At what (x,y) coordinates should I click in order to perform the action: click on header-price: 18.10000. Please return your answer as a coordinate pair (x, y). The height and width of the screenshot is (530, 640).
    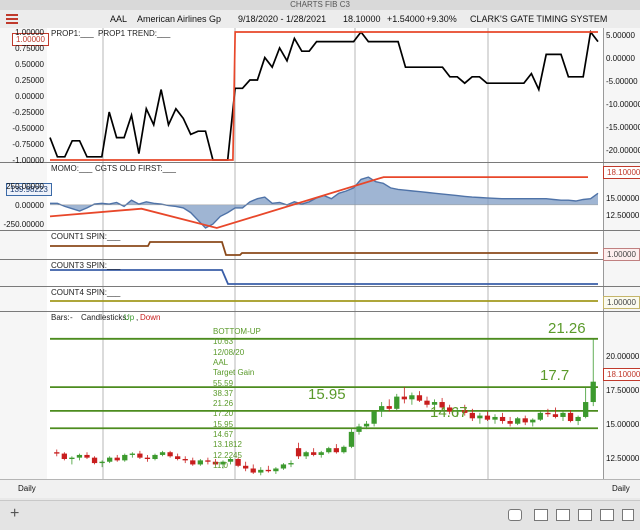
    Looking at the image, I should click on (362, 19).